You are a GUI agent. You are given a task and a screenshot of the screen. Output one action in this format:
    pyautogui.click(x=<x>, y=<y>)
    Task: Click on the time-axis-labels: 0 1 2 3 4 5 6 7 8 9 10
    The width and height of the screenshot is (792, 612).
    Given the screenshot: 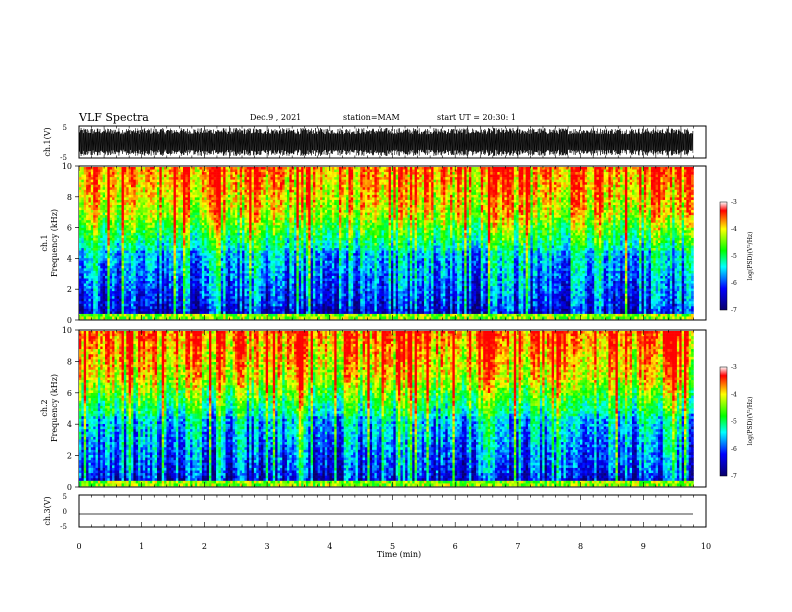 What is the action you would take?
    pyautogui.click(x=393, y=546)
    